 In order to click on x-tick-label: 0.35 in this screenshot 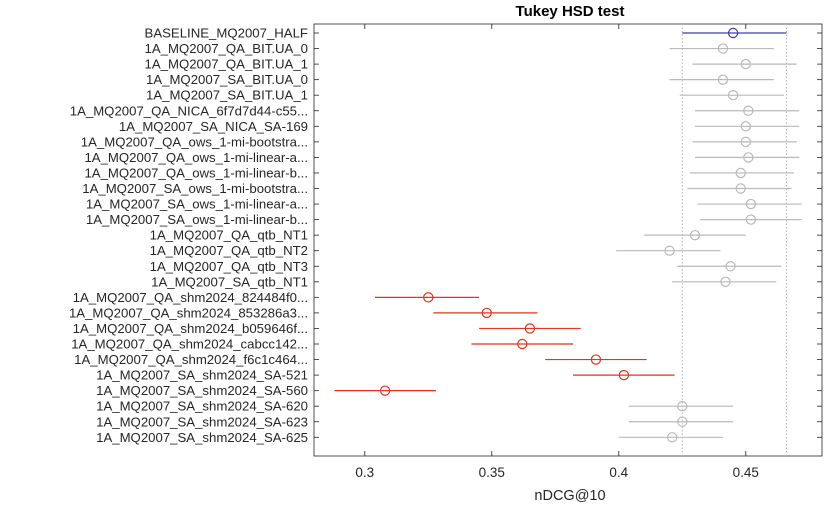, I will do `click(492, 472)`.